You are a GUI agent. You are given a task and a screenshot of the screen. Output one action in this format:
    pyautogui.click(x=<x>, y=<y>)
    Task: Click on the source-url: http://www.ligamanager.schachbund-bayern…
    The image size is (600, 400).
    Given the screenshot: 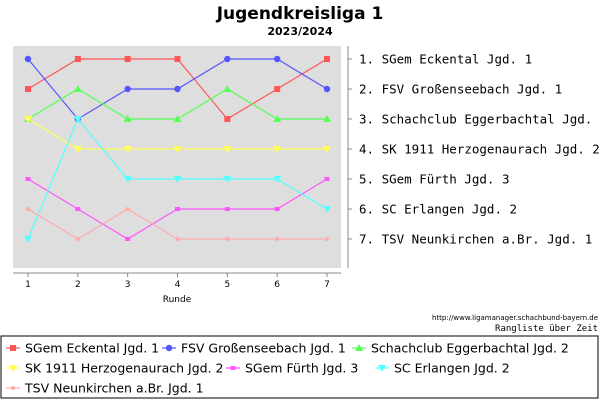 What is the action you would take?
    pyautogui.click(x=515, y=318)
    